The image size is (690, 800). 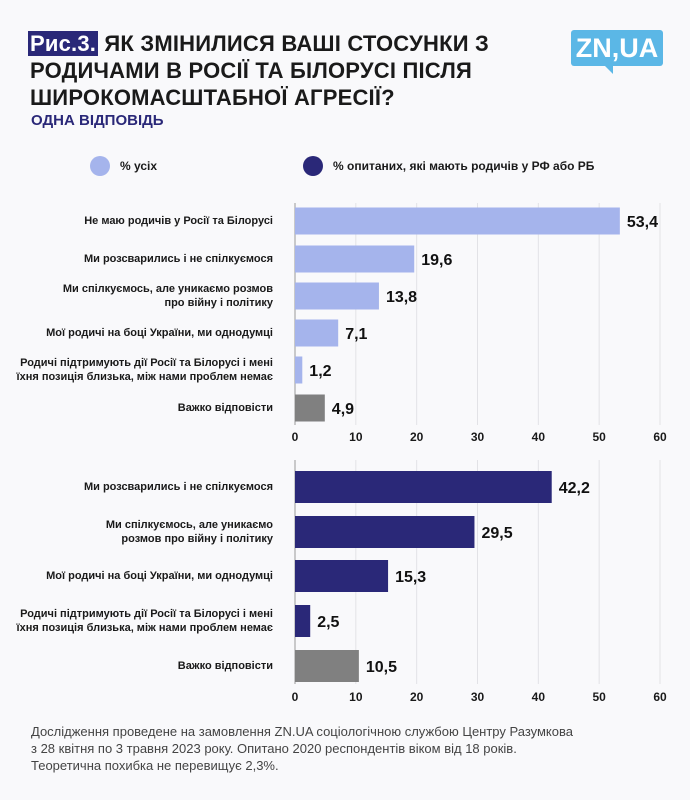 What do you see at coordinates (343, 409) in the screenshot?
I see `data-label: 4,9` at bounding box center [343, 409].